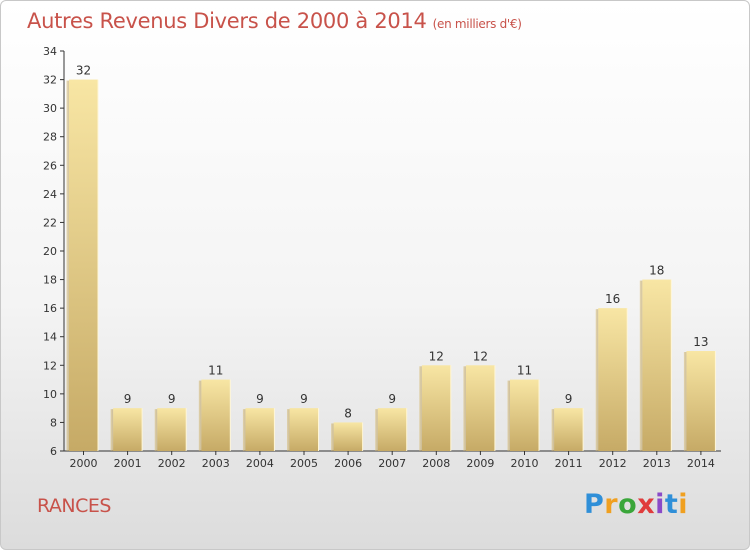 The image size is (750, 550). What do you see at coordinates (348, 413) in the screenshot?
I see `data-label: 8` at bounding box center [348, 413].